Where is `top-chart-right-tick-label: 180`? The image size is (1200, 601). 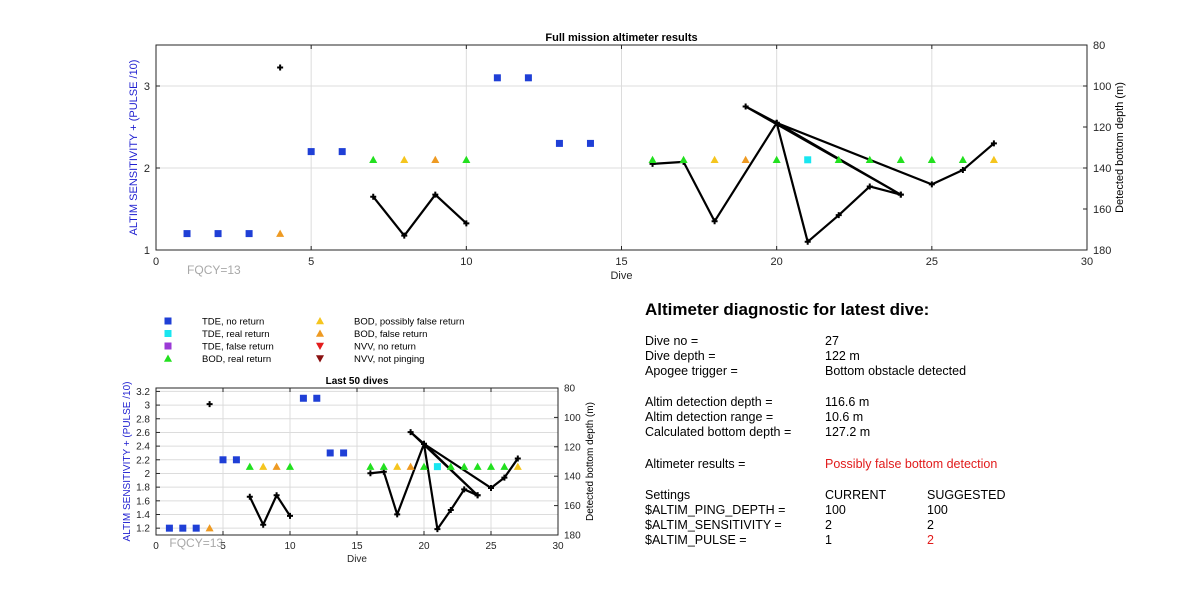 top-chart-right-tick-label: 180 is located at coordinates (1102, 251).